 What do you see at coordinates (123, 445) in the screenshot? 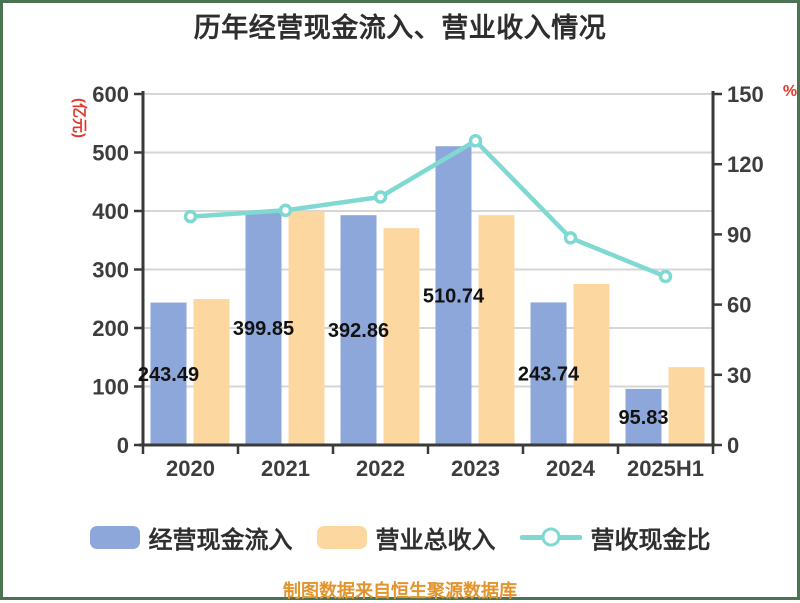
I see `left-tick-label: 0` at bounding box center [123, 445].